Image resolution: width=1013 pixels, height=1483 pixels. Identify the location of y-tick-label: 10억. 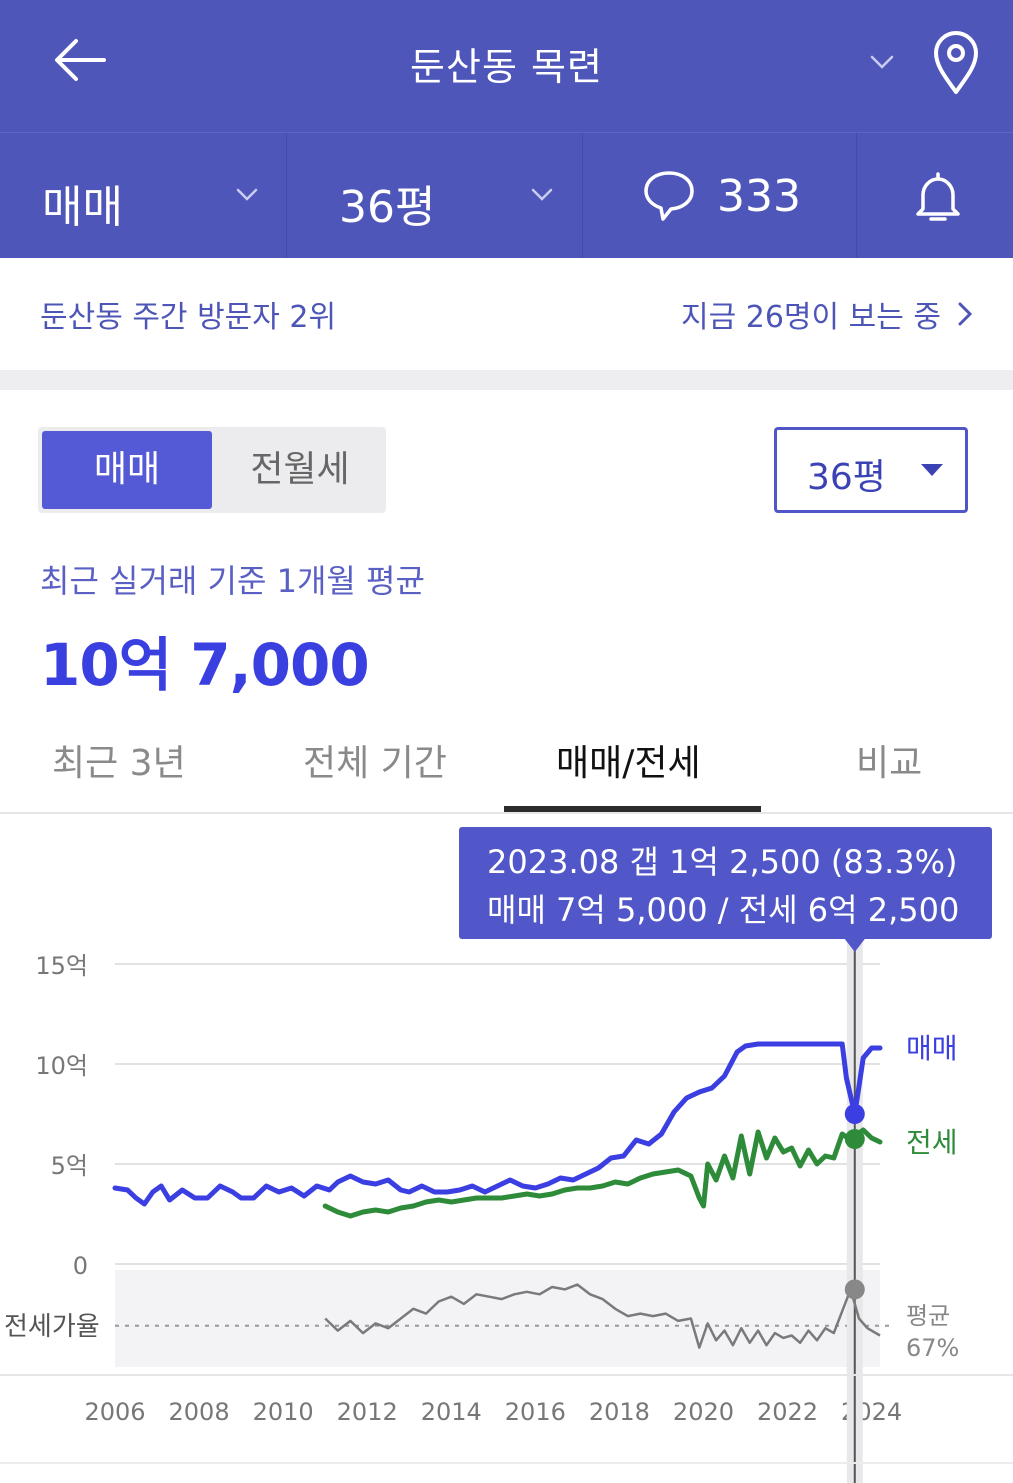
(61, 1066).